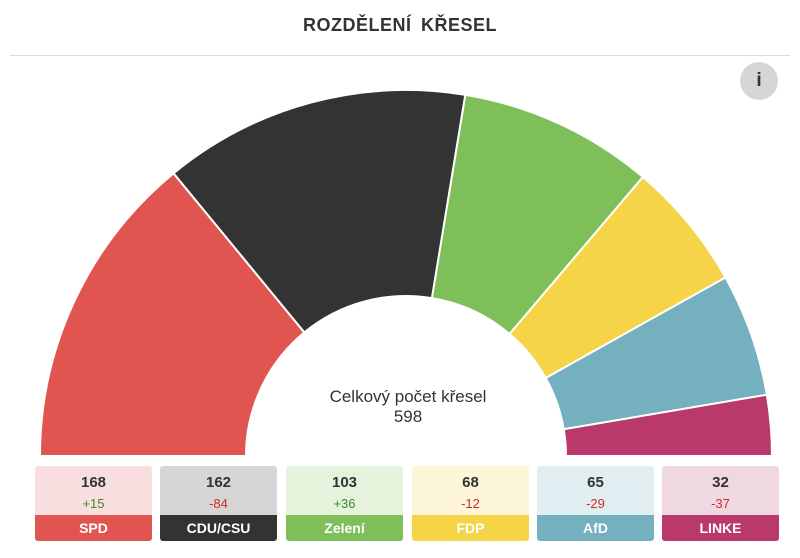 Image resolution: width=800 pixels, height=558 pixels. I want to click on party-color-bar: FDP, so click(470, 528).